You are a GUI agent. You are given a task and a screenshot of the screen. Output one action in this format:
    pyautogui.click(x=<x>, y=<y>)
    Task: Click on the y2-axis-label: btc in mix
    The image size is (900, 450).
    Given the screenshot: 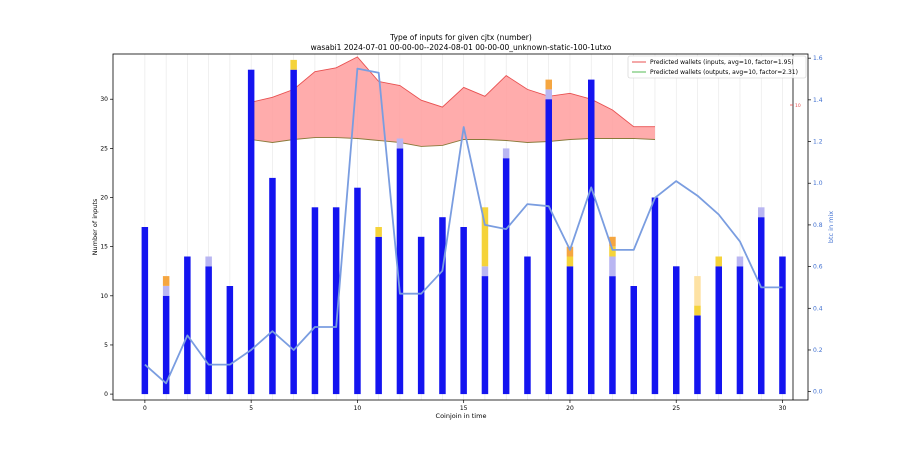 What is the action you would take?
    pyautogui.click(x=831, y=227)
    